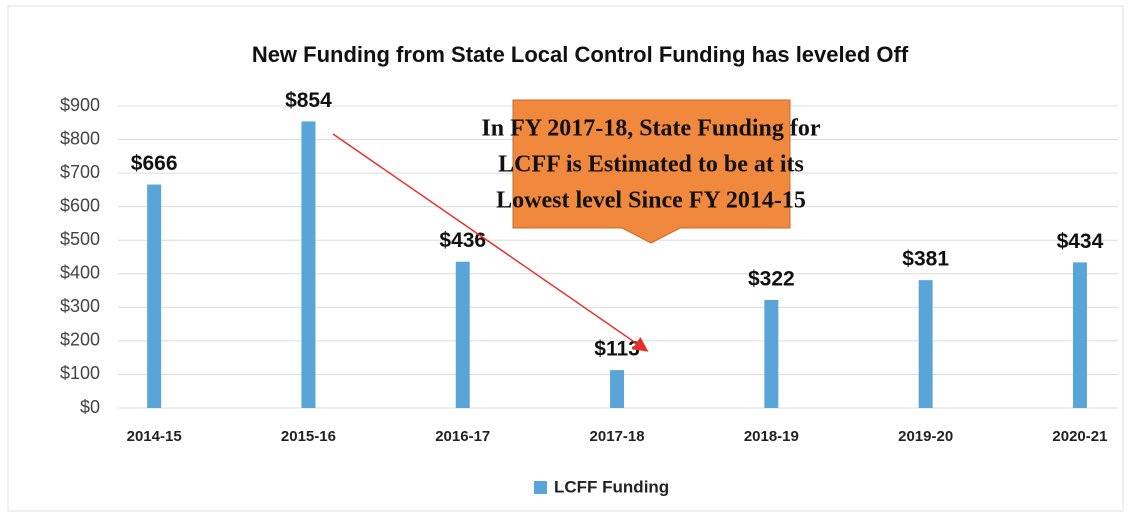 This screenshot has height=518, width=1131. What do you see at coordinates (80, 340) in the screenshot?
I see `y-tick-label: $200` at bounding box center [80, 340].